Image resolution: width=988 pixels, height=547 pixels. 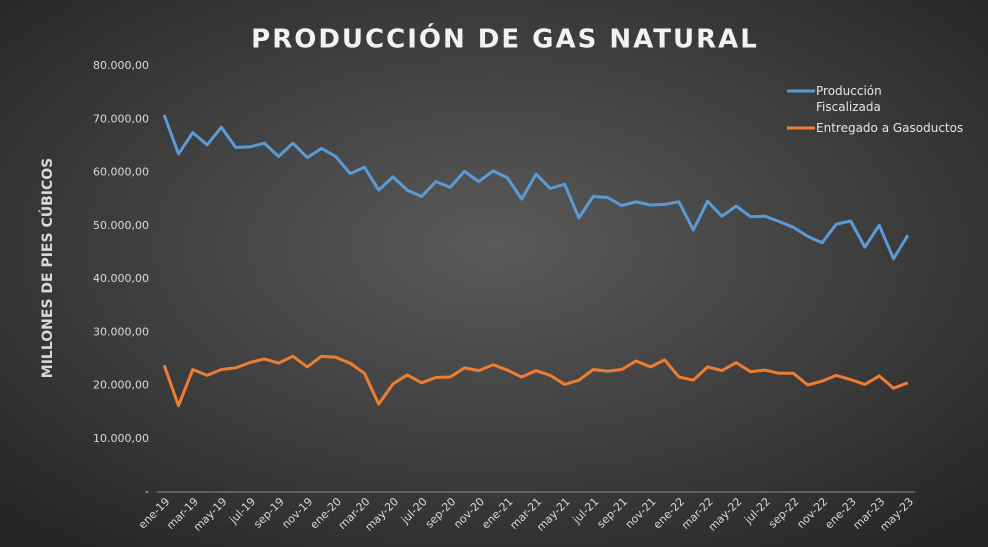 I want to click on legend-item: Entregado a Gasoductos, so click(x=890, y=128).